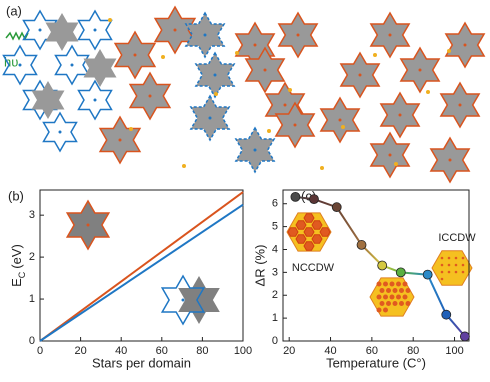  I want to click on y-tick-label: 1, so click(275, 318).